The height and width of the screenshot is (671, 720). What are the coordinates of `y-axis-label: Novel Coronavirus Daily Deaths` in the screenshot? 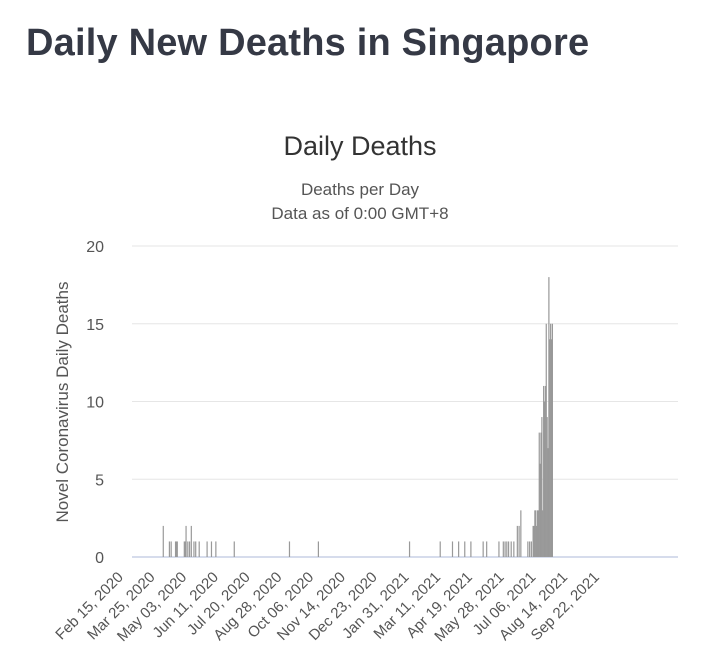 It's located at (62, 402).